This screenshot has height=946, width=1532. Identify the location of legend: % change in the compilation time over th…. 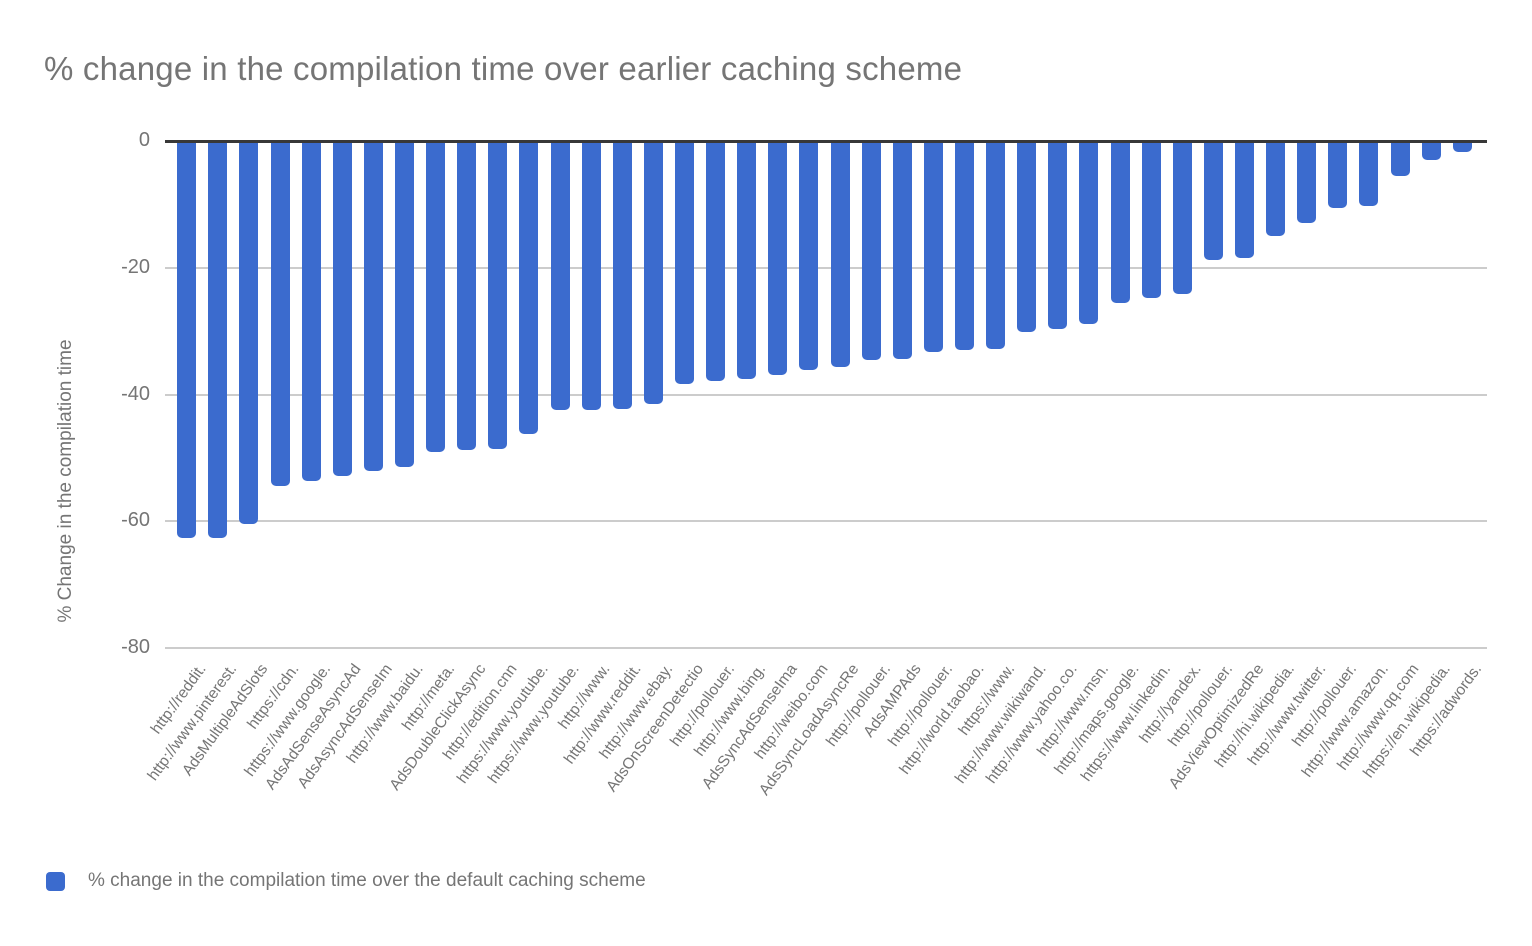
(346, 881).